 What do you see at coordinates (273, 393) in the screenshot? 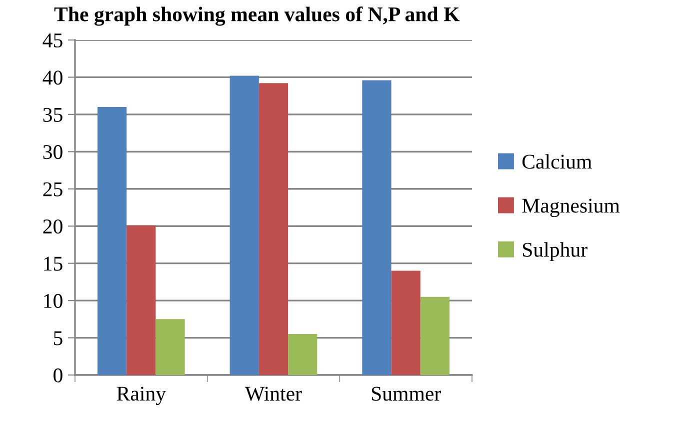
I see `x-tick-label: Winter` at bounding box center [273, 393].